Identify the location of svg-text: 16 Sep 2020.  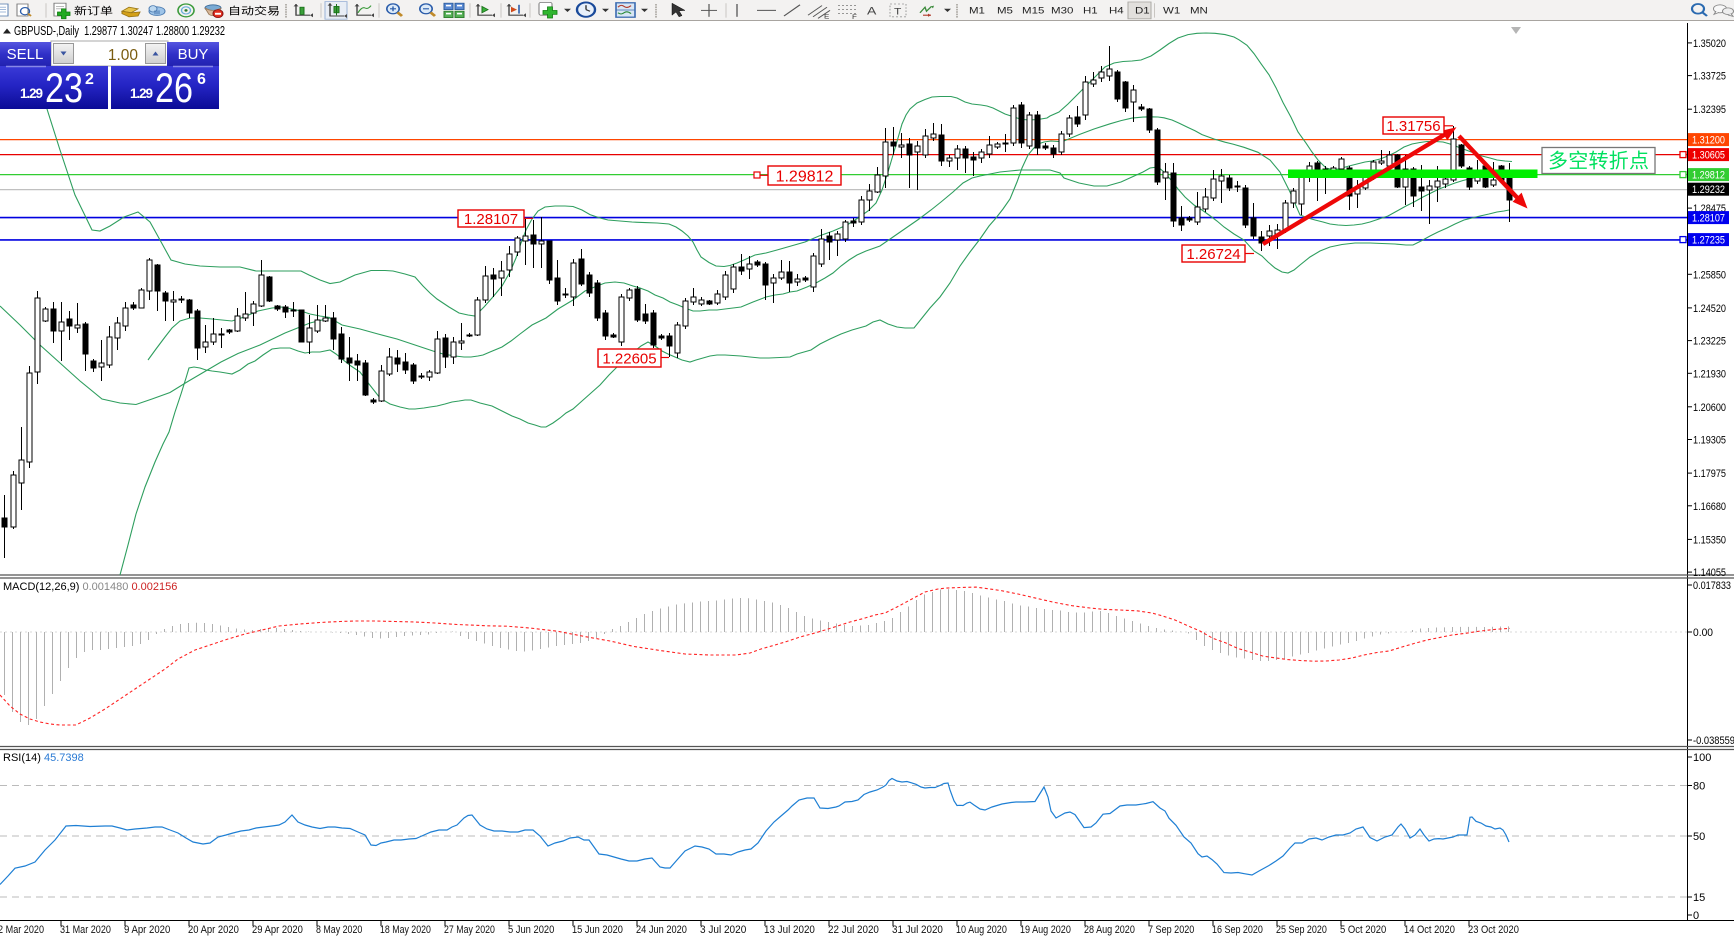
(1237, 930).